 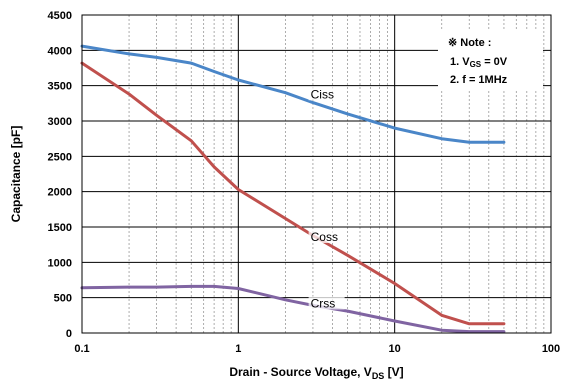 What do you see at coordinates (476, 64) in the screenshot?
I see `note-line-1-sub: GS` at bounding box center [476, 64].